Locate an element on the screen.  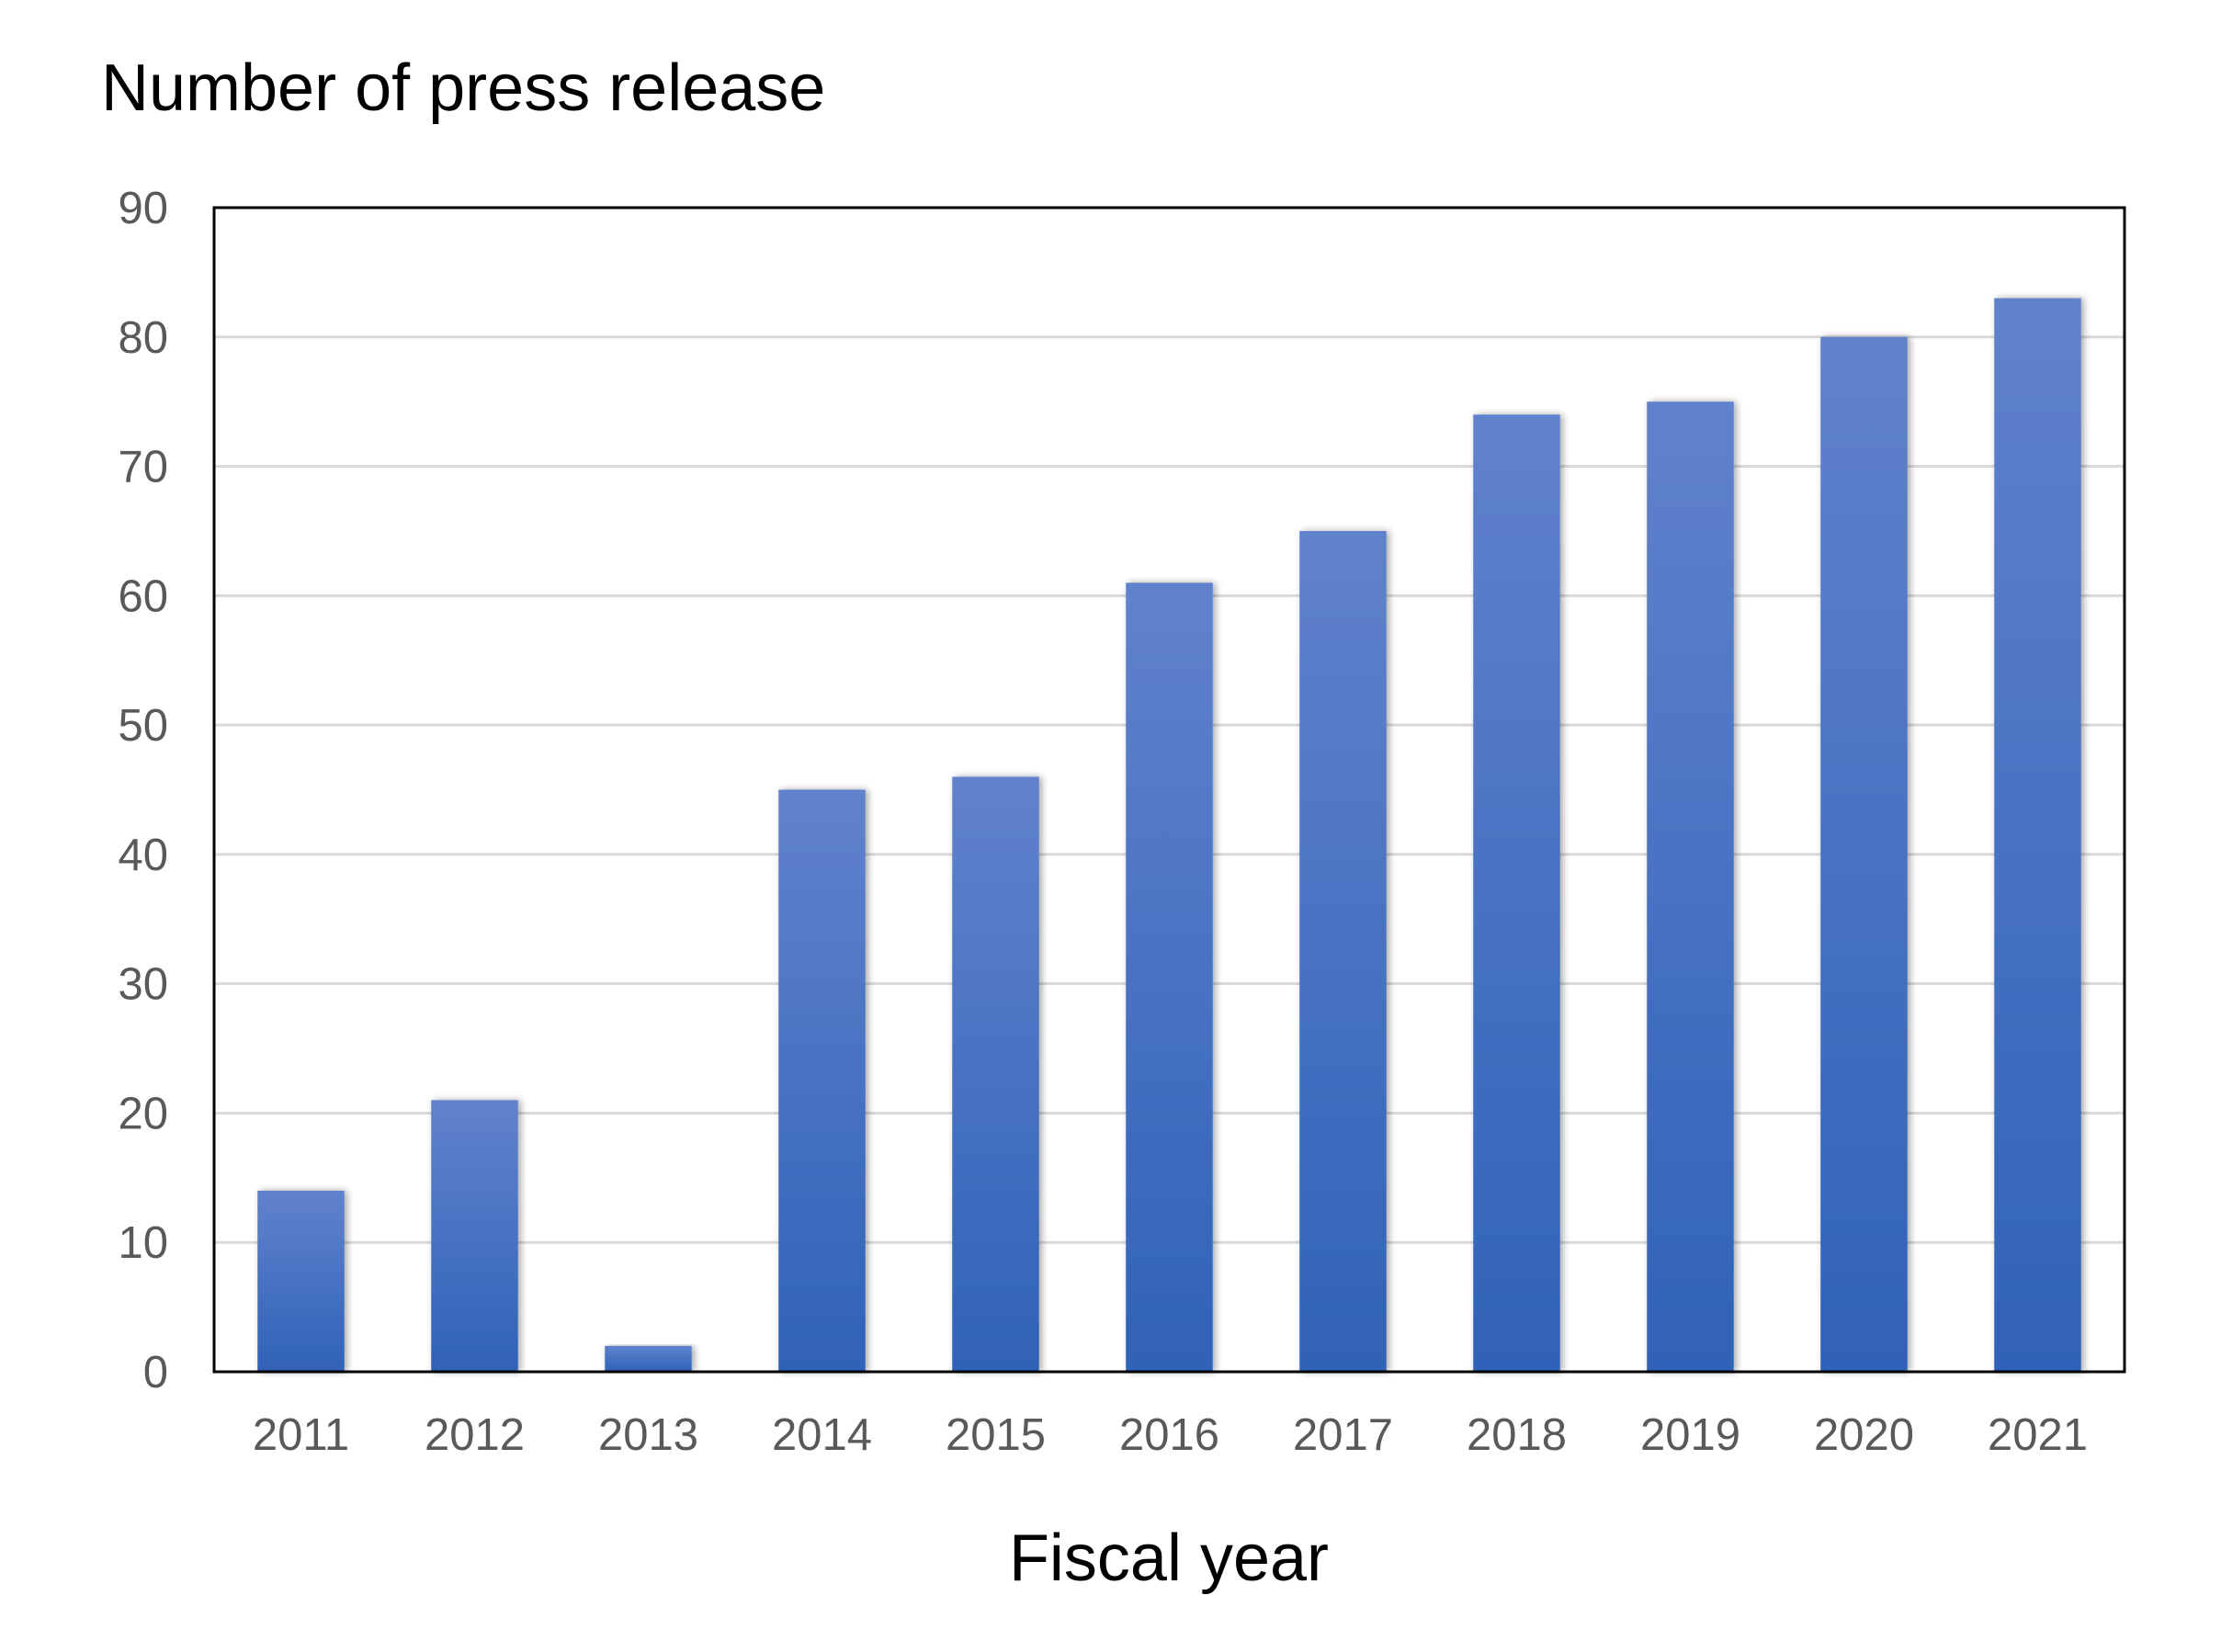
y-axis-tick-labels: 0 10 20 30 40 50 60 70 80 90 is located at coordinates (143, 790).